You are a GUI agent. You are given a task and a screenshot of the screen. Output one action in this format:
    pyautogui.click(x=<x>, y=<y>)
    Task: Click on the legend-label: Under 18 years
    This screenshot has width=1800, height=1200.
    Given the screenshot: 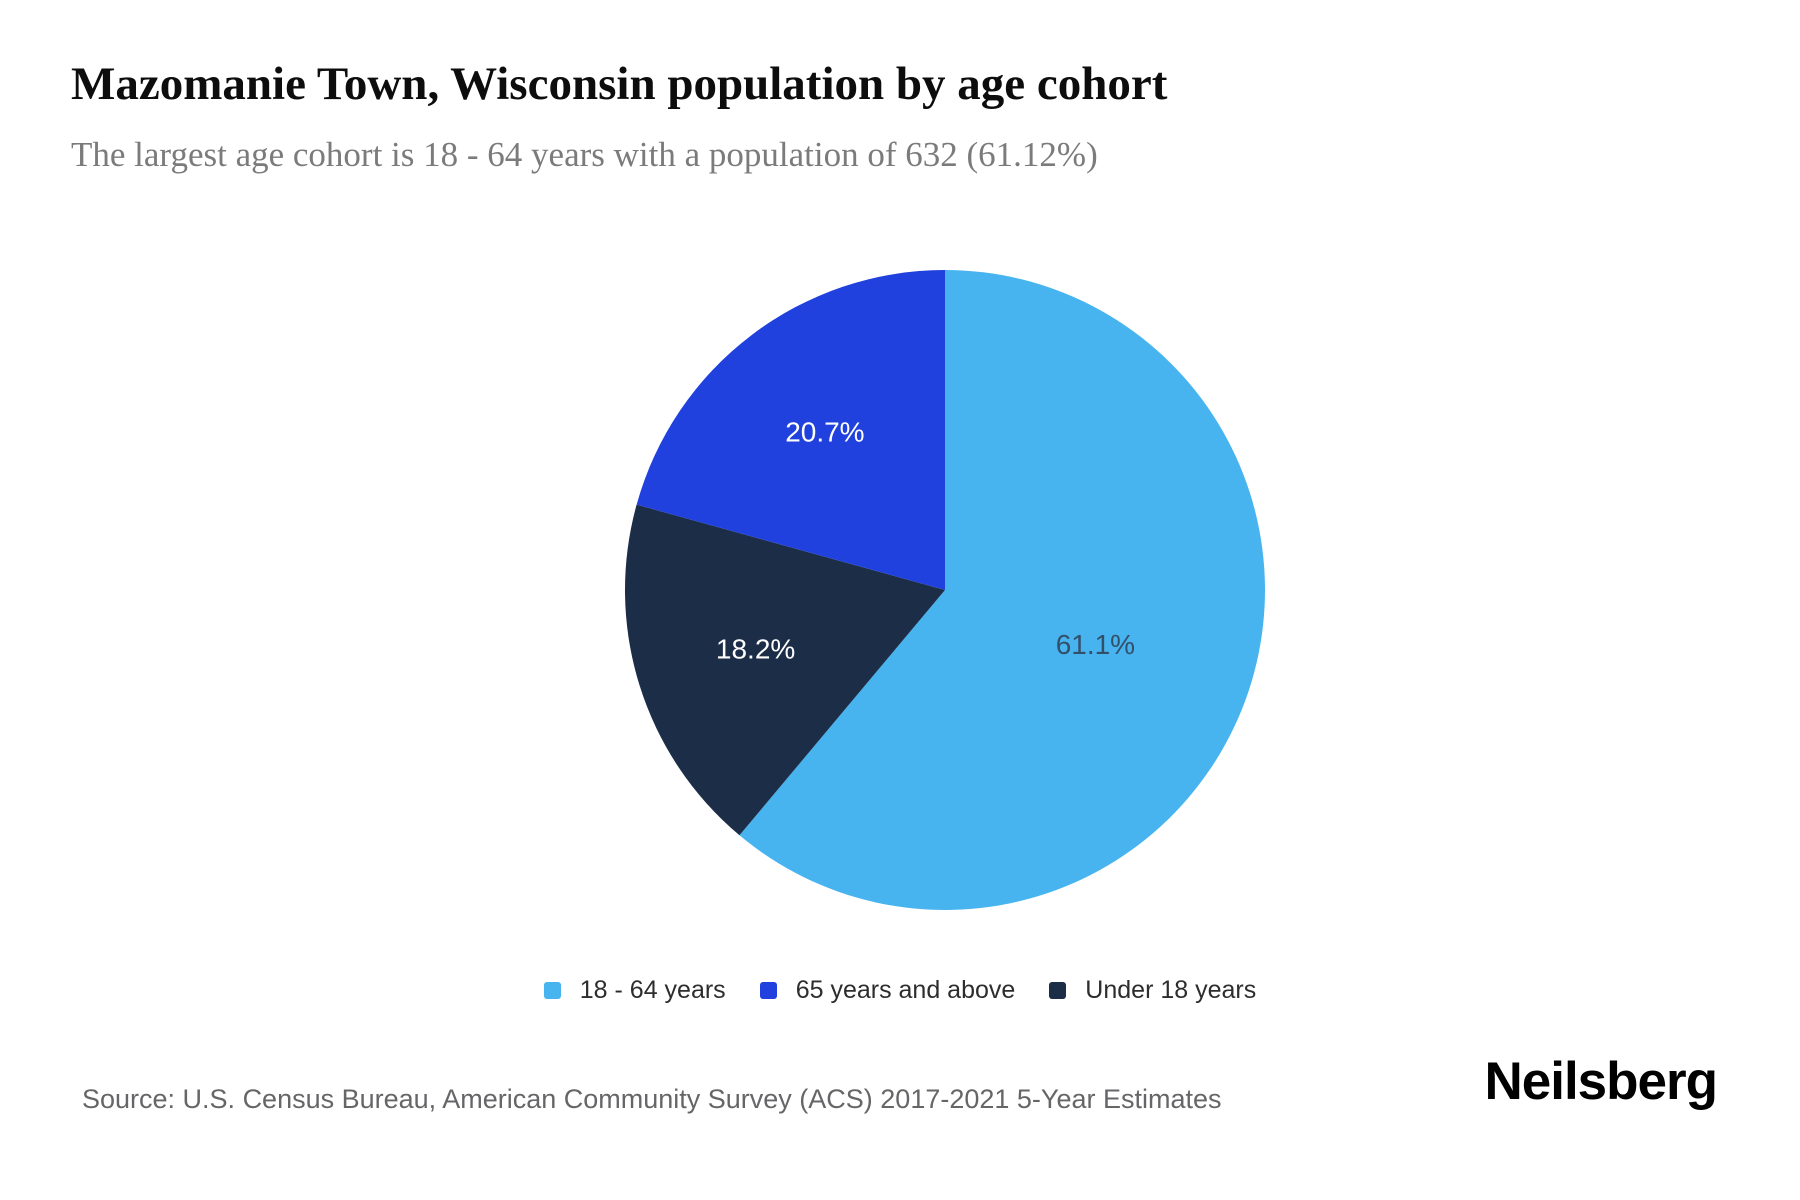 What is the action you would take?
    pyautogui.click(x=1171, y=990)
    